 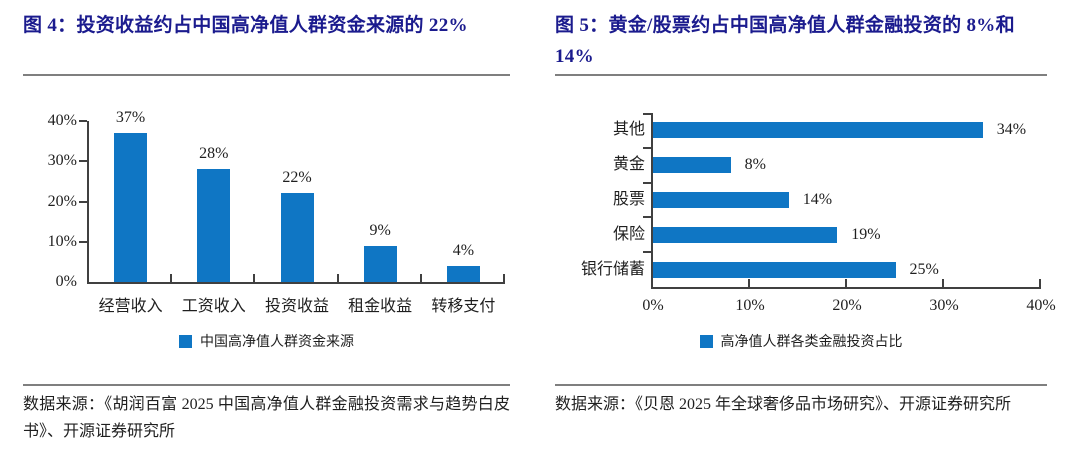 I want to click on figure-5-source-note: 数据来源：《贝恩 2025 年全球奢侈品市场研究》、开源证券研究所, so click(x=801, y=401).